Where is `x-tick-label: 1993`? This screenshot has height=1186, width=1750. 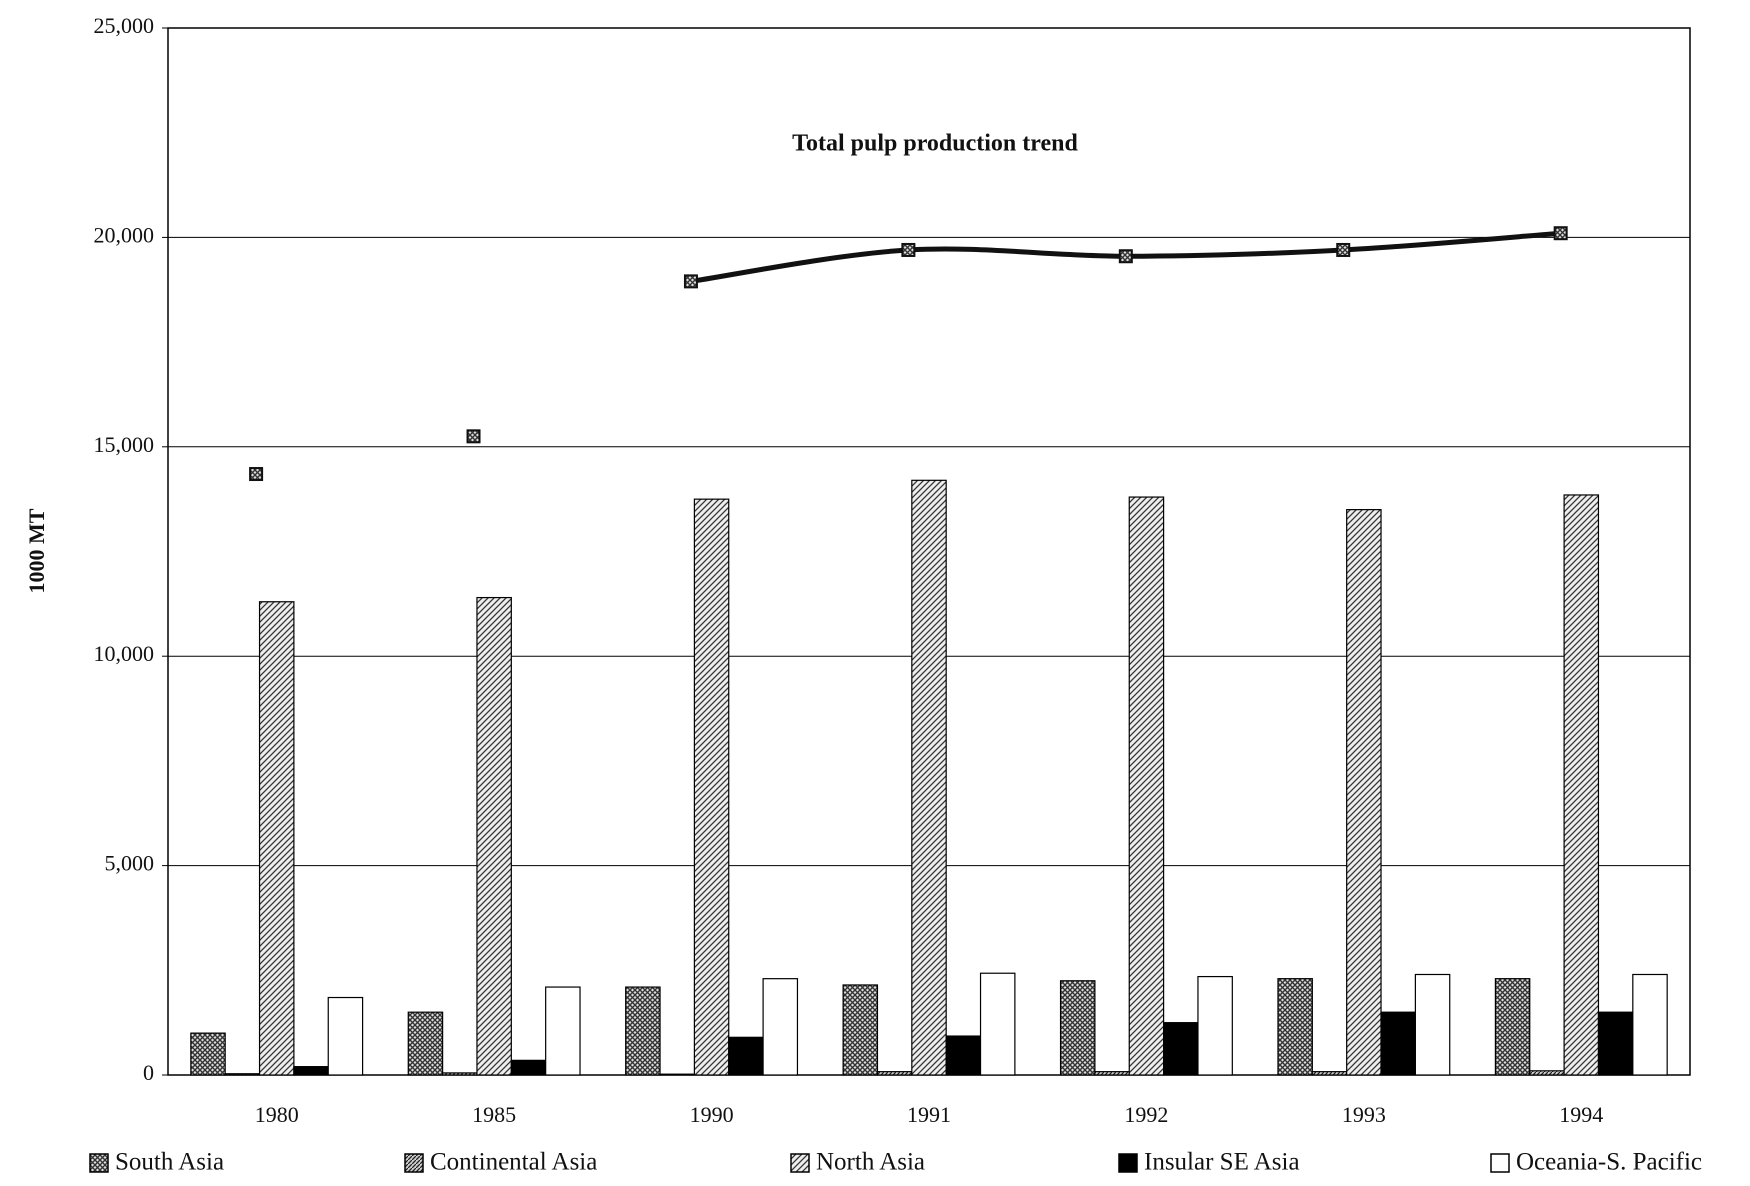 x-tick-label: 1993 is located at coordinates (1364, 1114).